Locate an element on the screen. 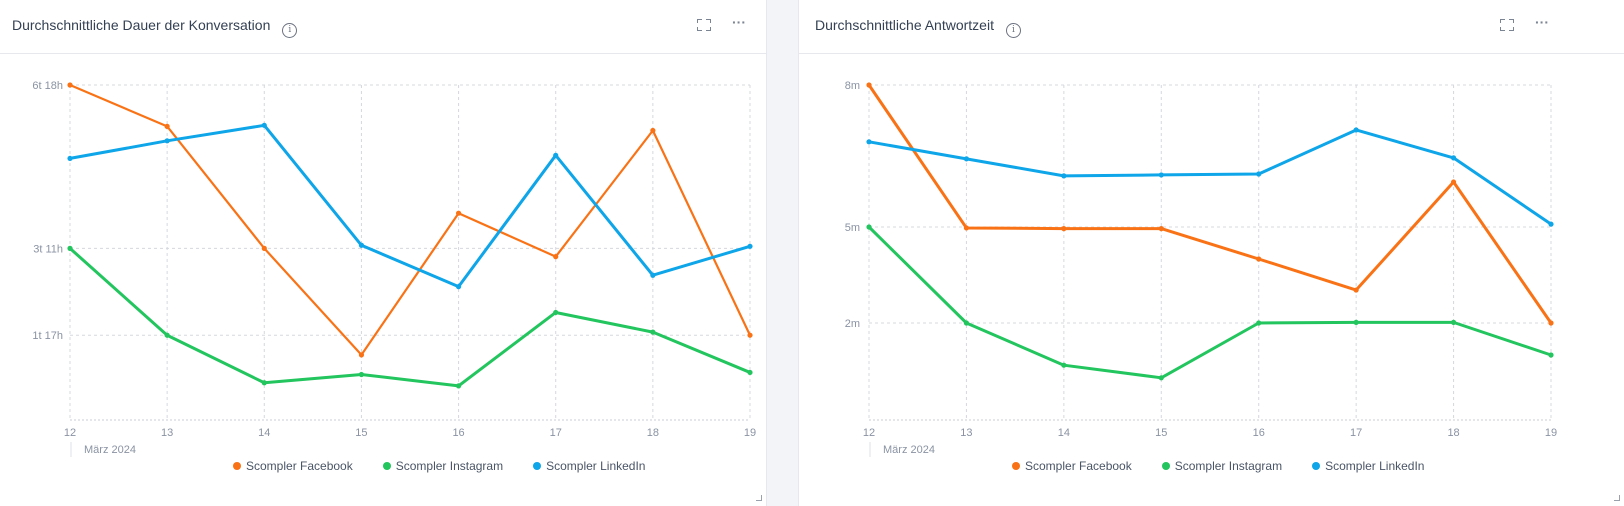 This screenshot has height=506, width=1624. x-tick-label: 17 is located at coordinates (556, 433).